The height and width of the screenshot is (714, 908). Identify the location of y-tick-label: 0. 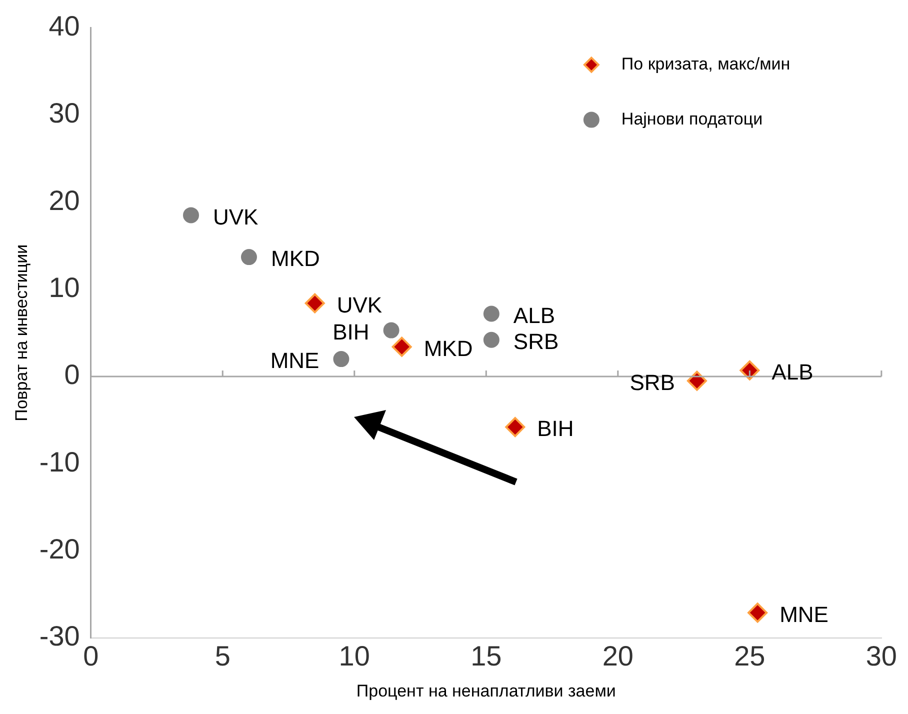
(72, 374).